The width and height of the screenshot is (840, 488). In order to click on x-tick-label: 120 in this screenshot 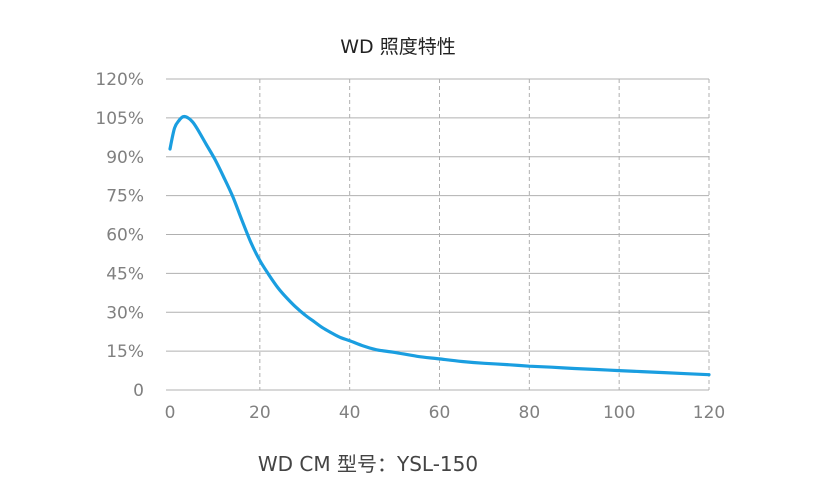, I will do `click(709, 413)`.